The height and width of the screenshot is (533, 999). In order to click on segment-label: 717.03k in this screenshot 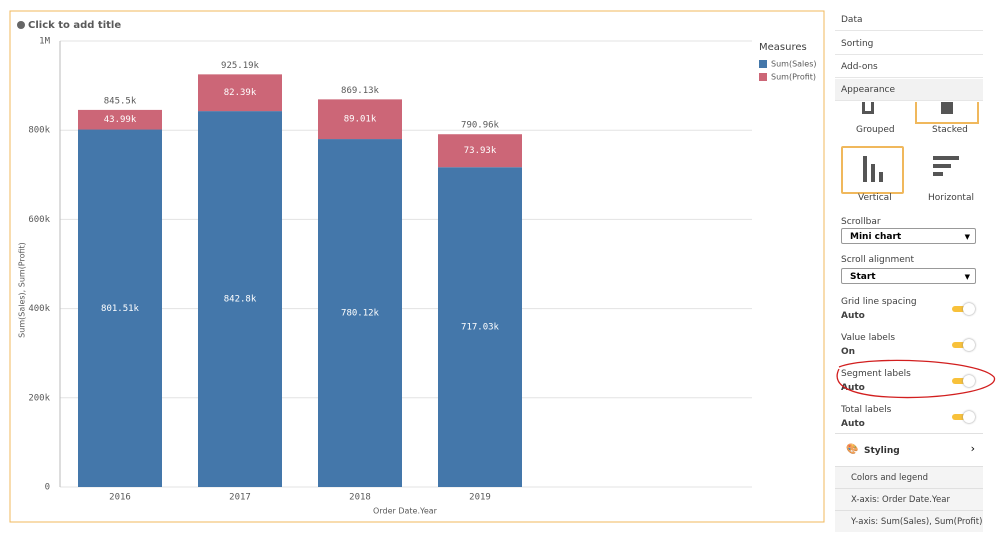, I will do `click(480, 328)`.